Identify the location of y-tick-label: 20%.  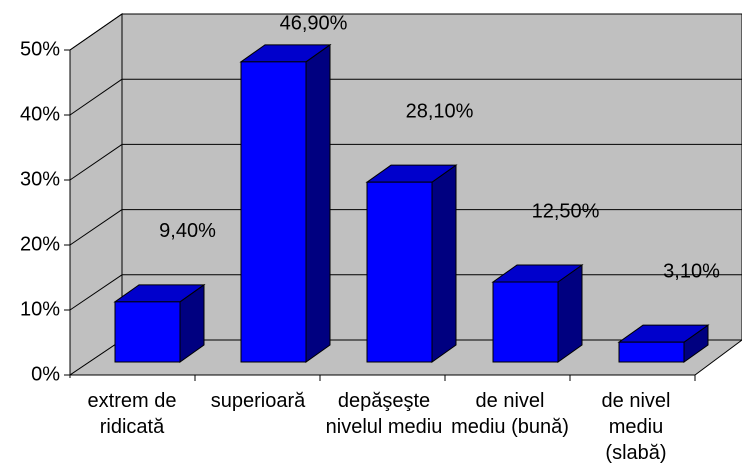
(40, 244).